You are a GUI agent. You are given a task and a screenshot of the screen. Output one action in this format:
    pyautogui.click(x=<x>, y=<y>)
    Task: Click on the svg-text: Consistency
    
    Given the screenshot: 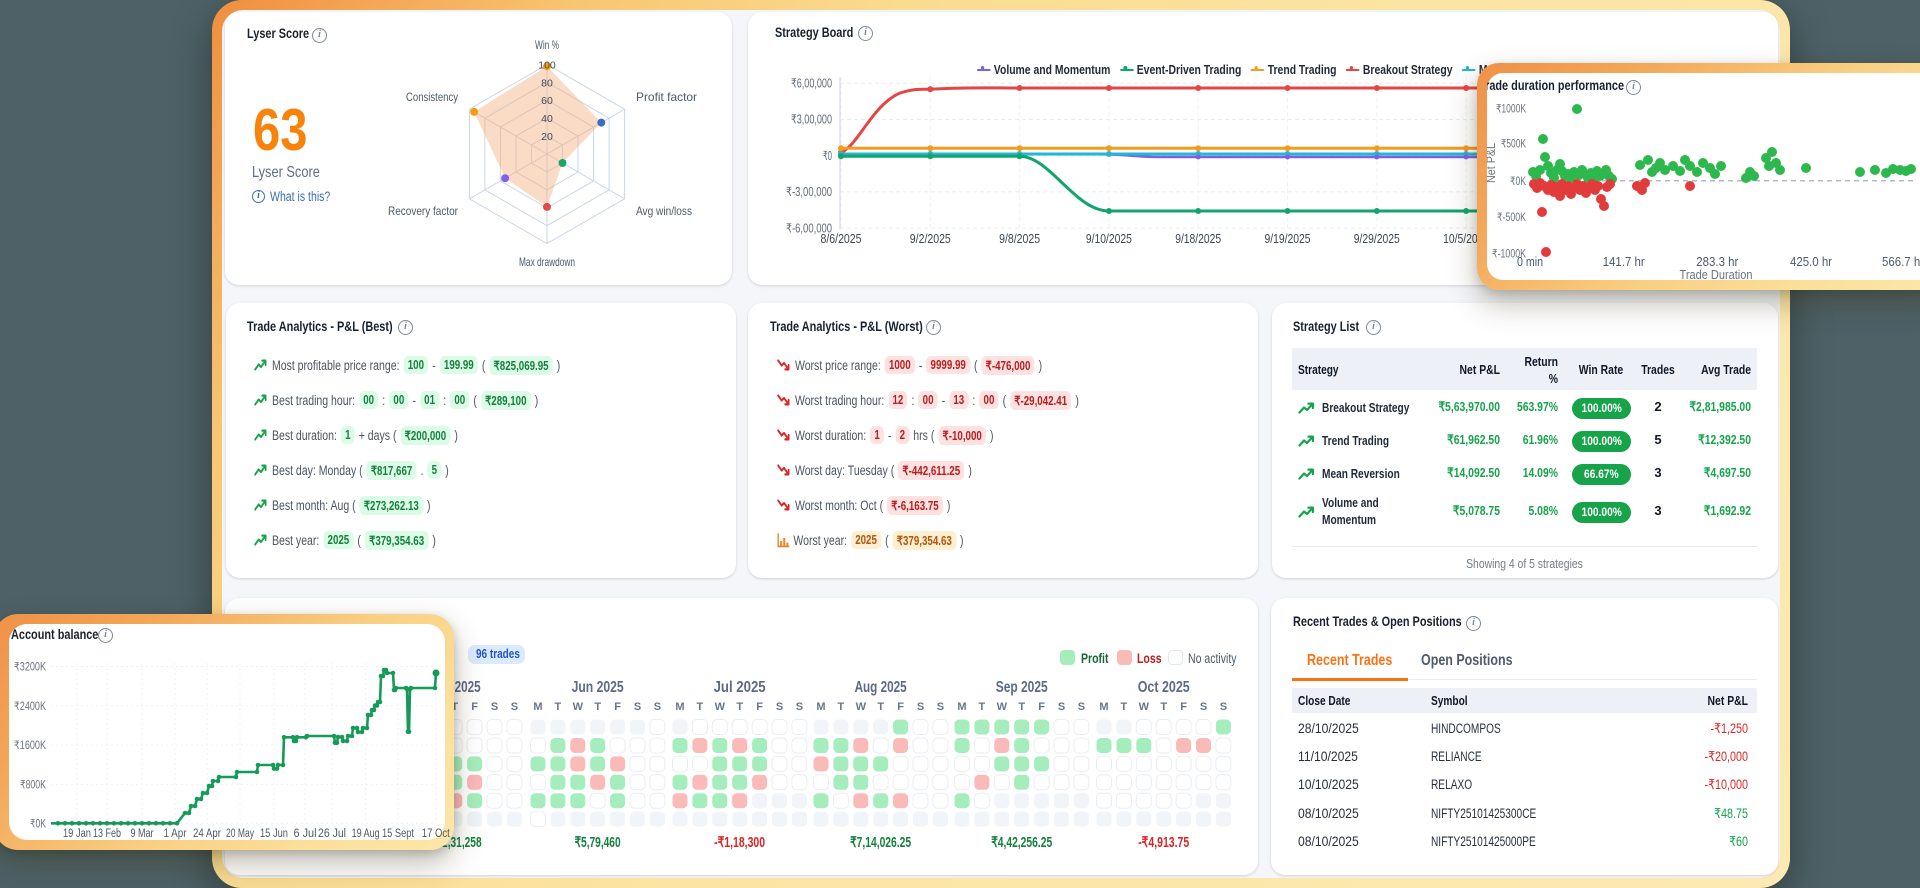 What is the action you would take?
    pyautogui.click(x=432, y=97)
    